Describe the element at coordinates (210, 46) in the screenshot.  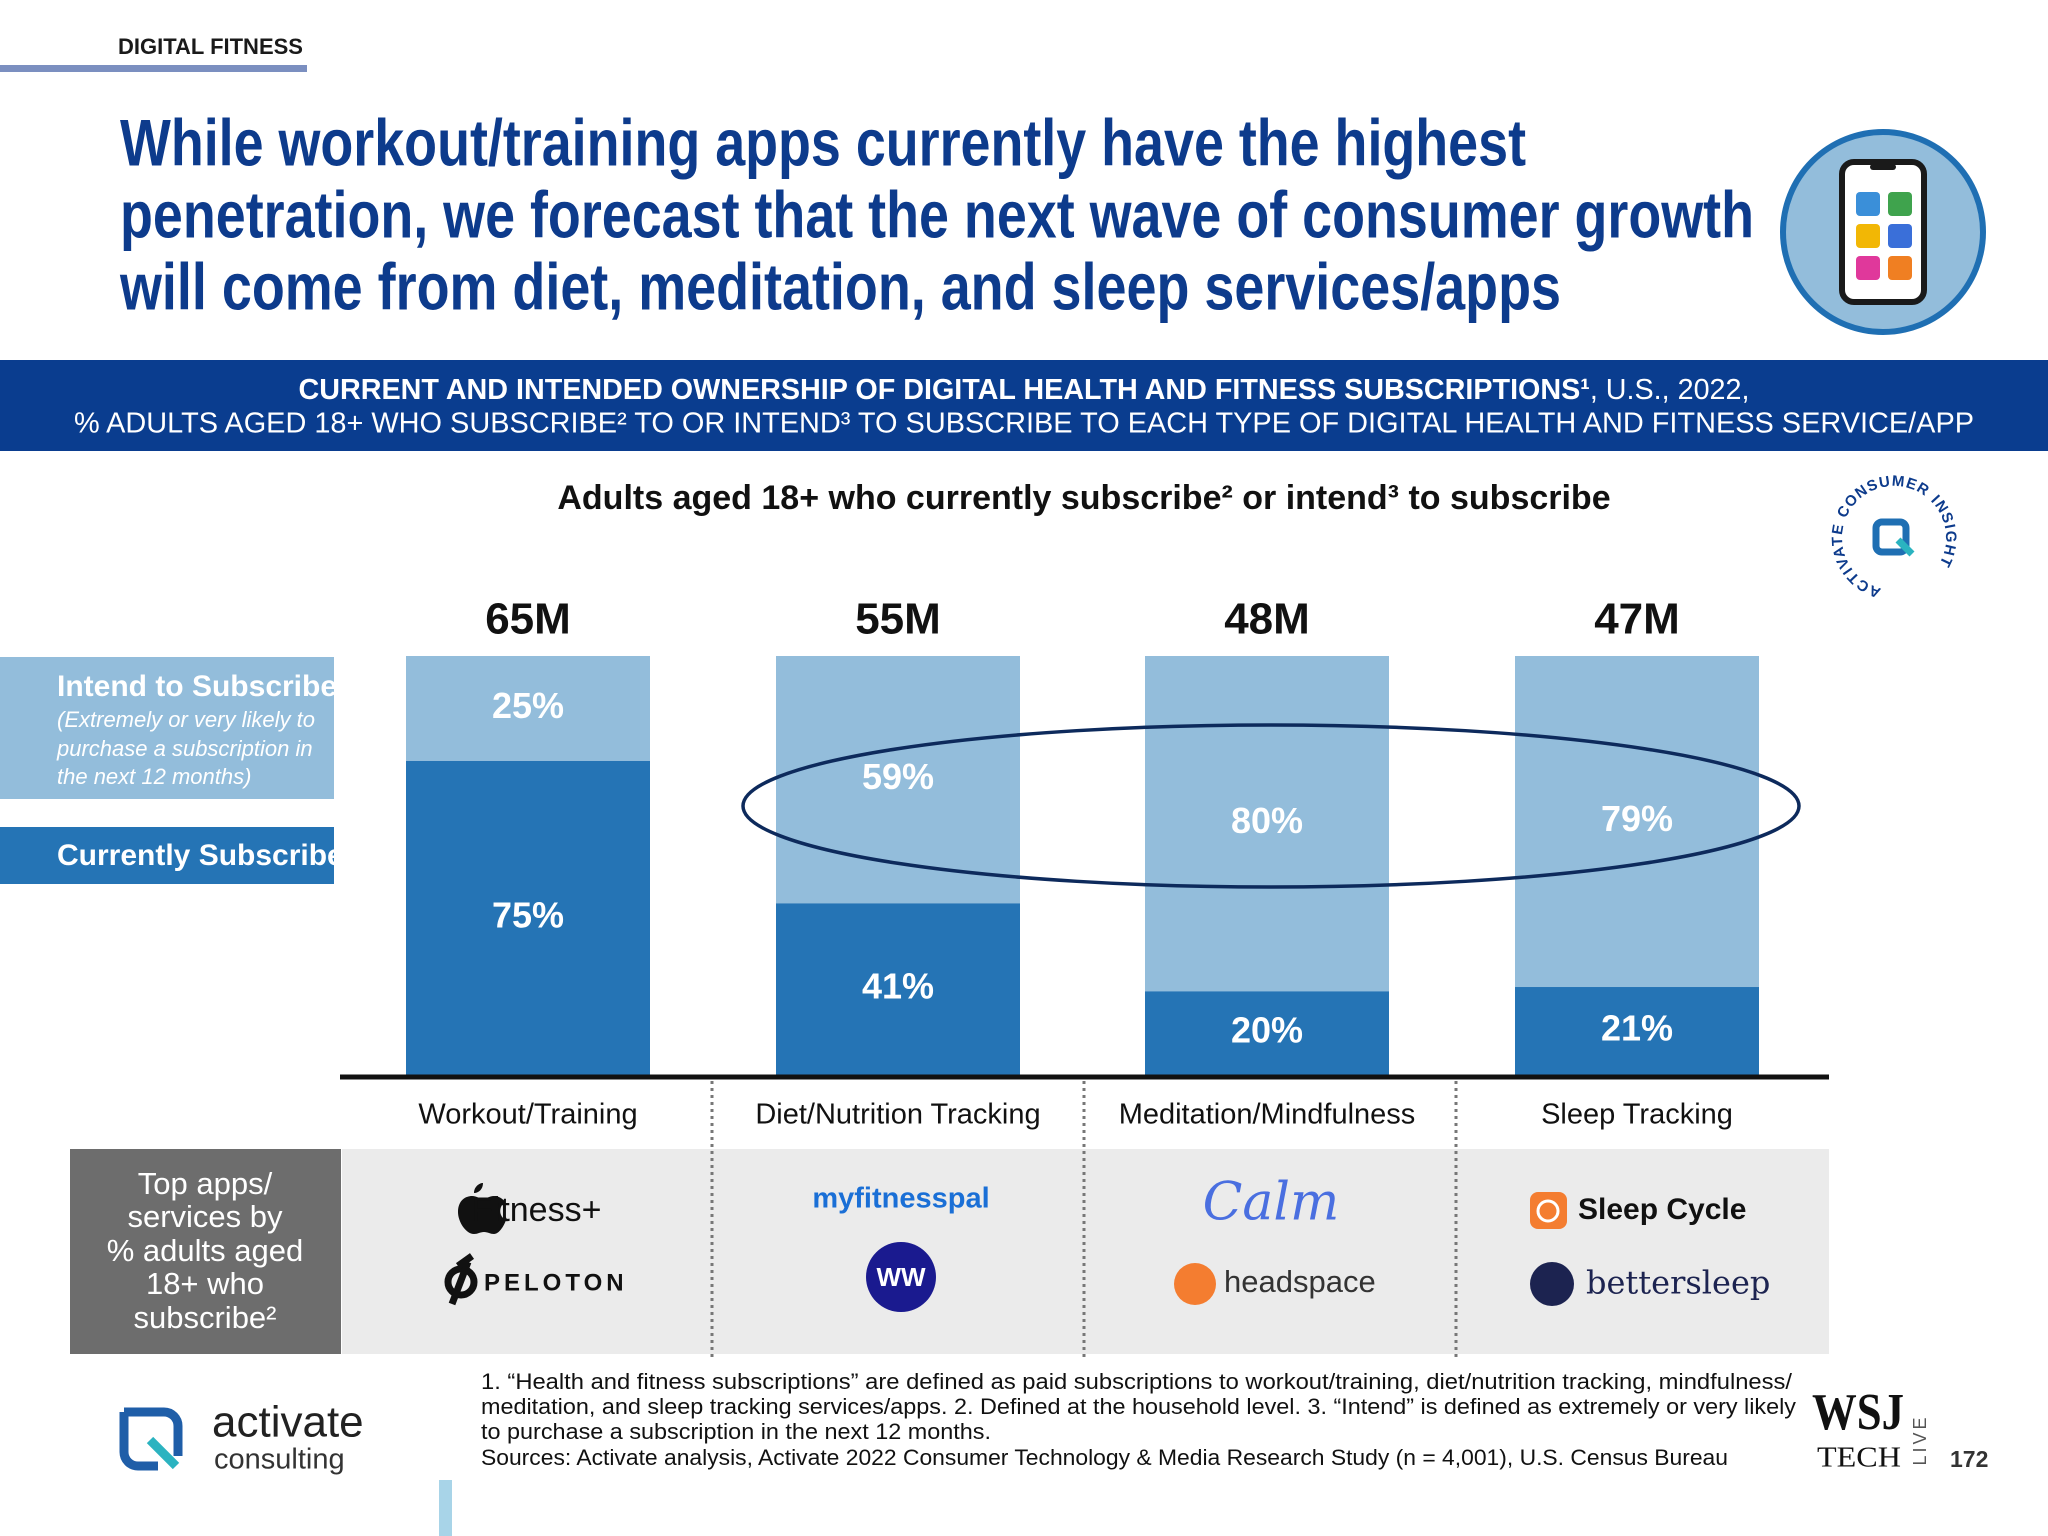
I see `section-label: DIGITAL FITNESS` at that location.